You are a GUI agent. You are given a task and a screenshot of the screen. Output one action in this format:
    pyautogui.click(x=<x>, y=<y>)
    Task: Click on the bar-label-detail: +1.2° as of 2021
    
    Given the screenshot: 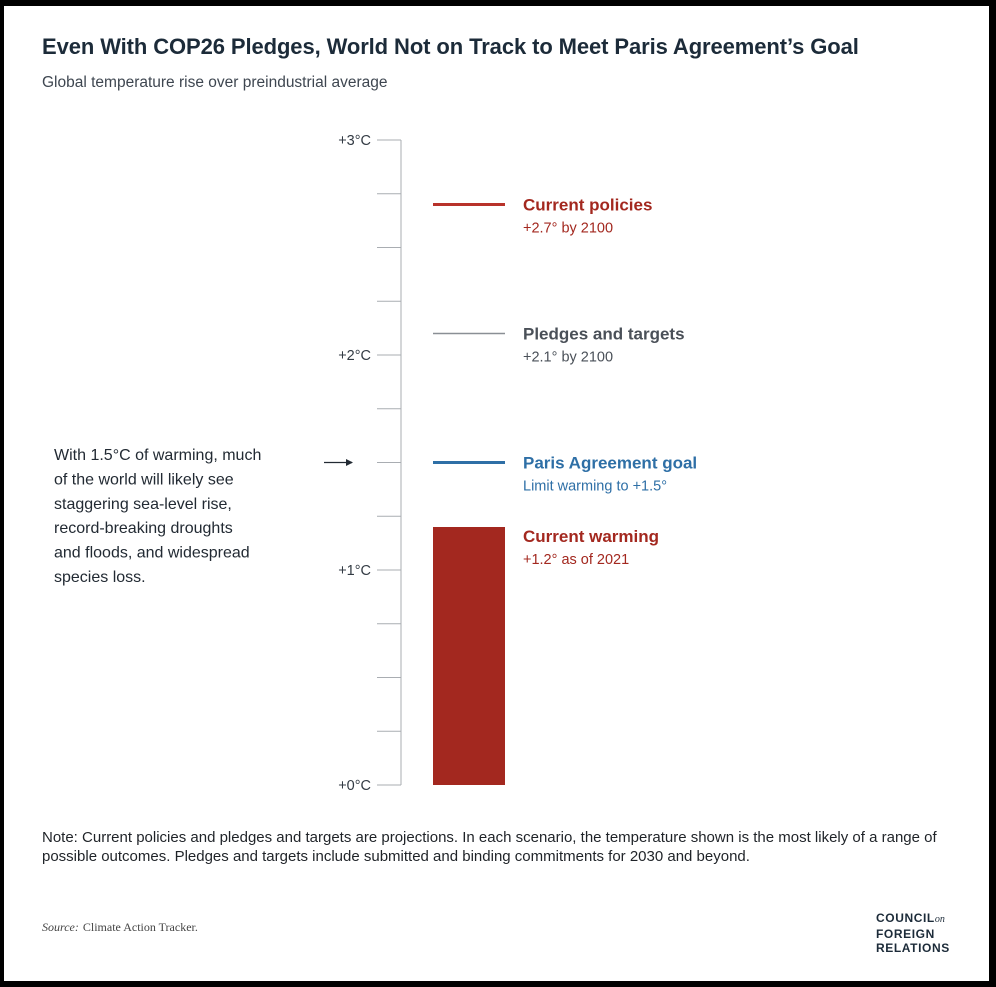 What is the action you would take?
    pyautogui.click(x=576, y=560)
    